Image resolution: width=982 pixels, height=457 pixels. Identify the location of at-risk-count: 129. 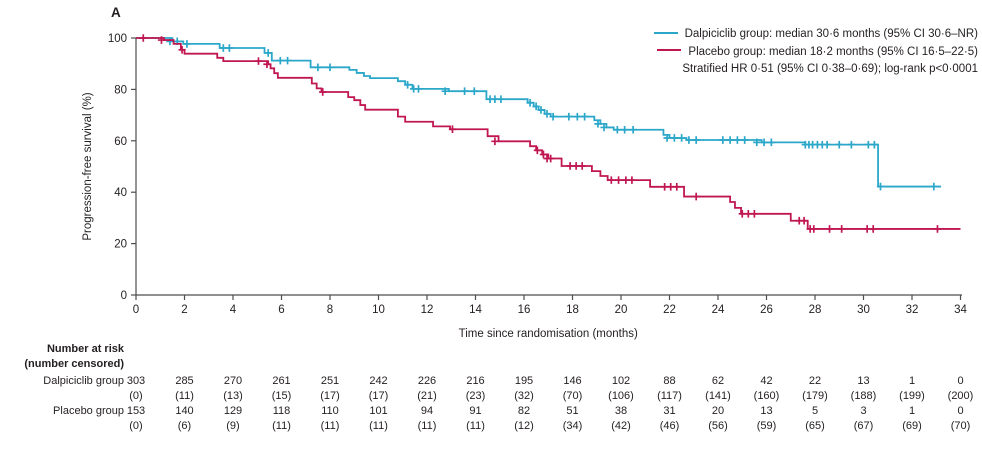
(233, 411).